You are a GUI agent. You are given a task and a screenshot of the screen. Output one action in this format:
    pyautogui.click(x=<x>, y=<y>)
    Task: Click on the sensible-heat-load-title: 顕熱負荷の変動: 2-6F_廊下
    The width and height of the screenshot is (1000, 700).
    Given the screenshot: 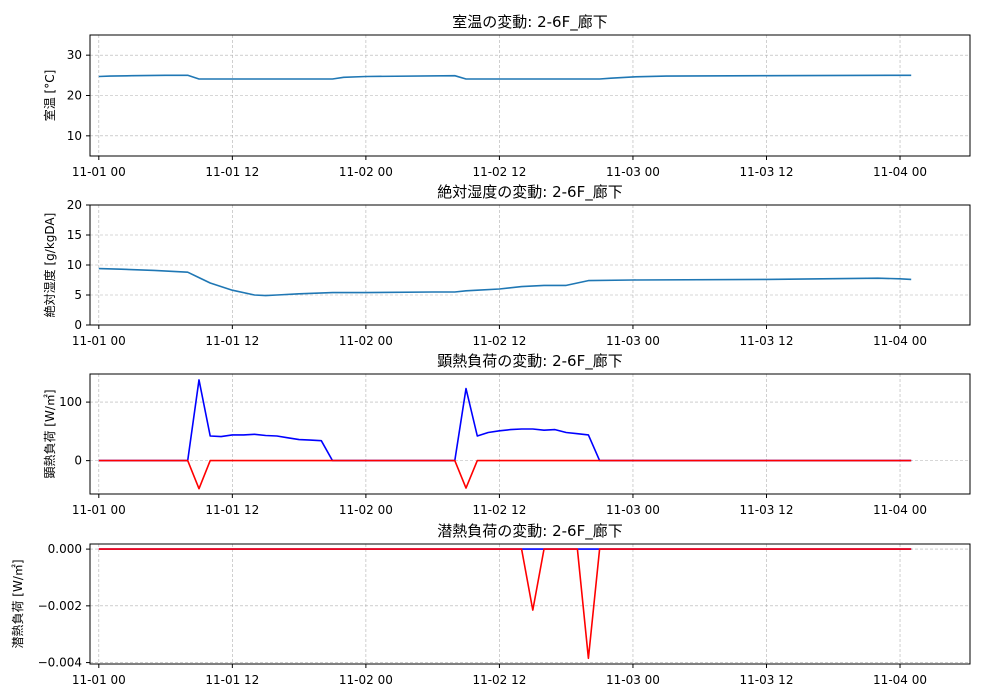 What is the action you would take?
    pyautogui.click(x=529, y=361)
    